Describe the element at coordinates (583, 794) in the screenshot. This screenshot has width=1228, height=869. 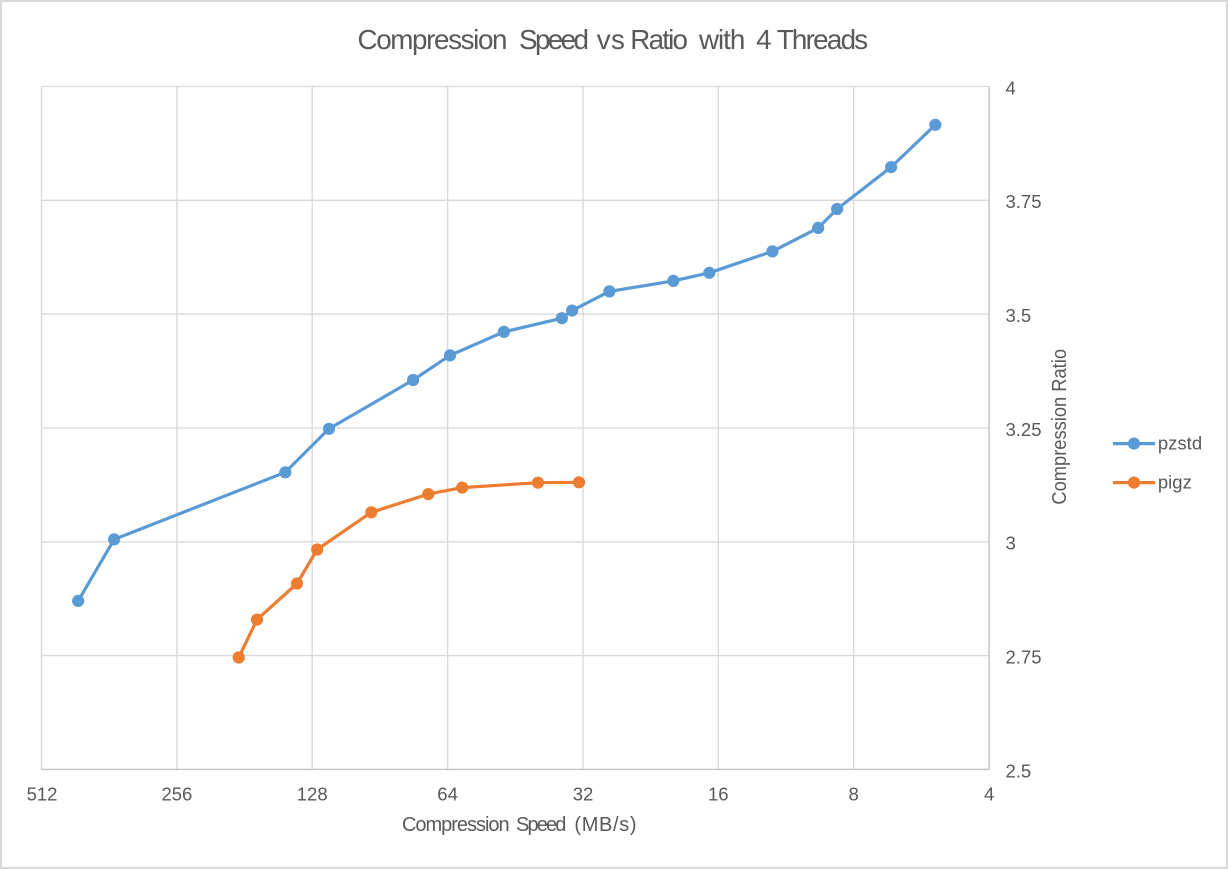
I see `svg-text: 32` at that location.